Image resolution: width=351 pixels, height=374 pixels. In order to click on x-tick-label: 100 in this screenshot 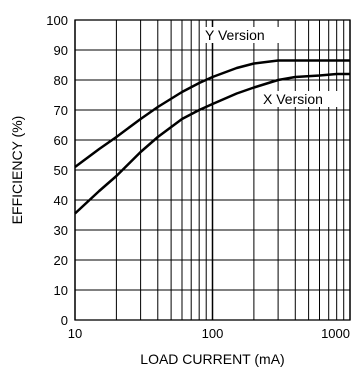, I will do `click(213, 333)`.